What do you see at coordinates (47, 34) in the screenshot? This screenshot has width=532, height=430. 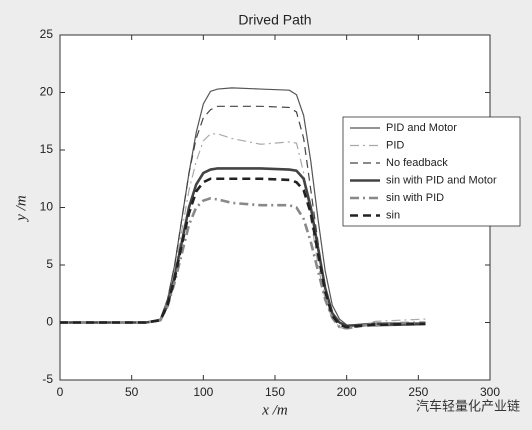 I see `y-tick-label: 25` at bounding box center [47, 34].